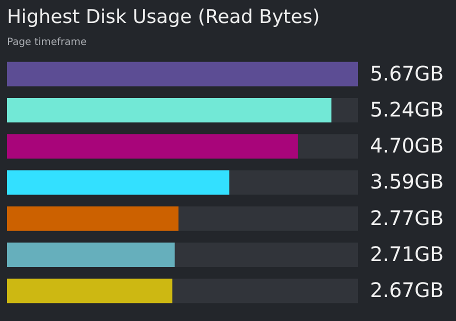 This screenshot has height=321, width=456. What do you see at coordinates (407, 254) in the screenshot?
I see `data-label: 2.71GB` at bounding box center [407, 254].